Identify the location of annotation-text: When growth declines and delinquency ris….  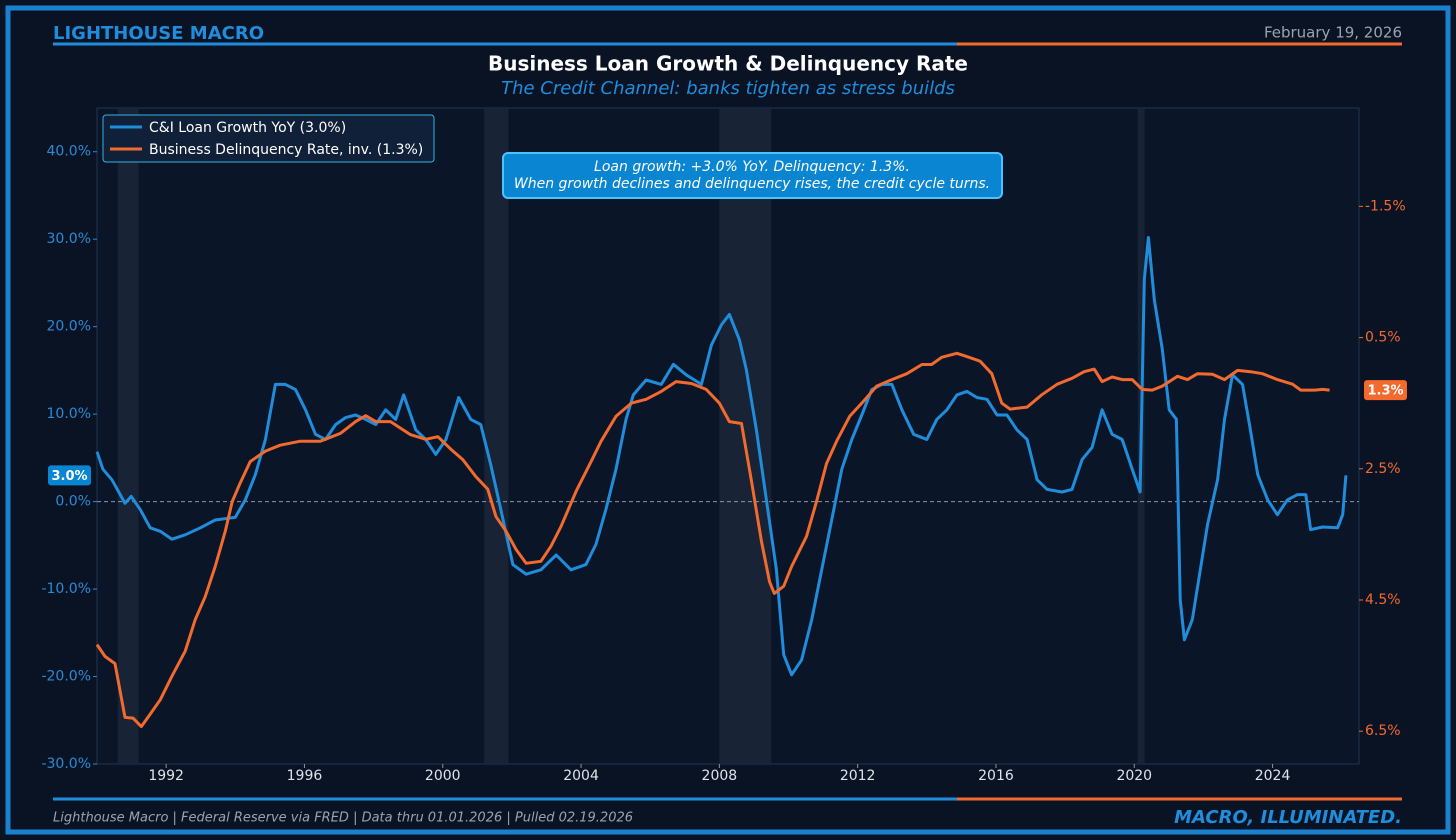
(752, 184).